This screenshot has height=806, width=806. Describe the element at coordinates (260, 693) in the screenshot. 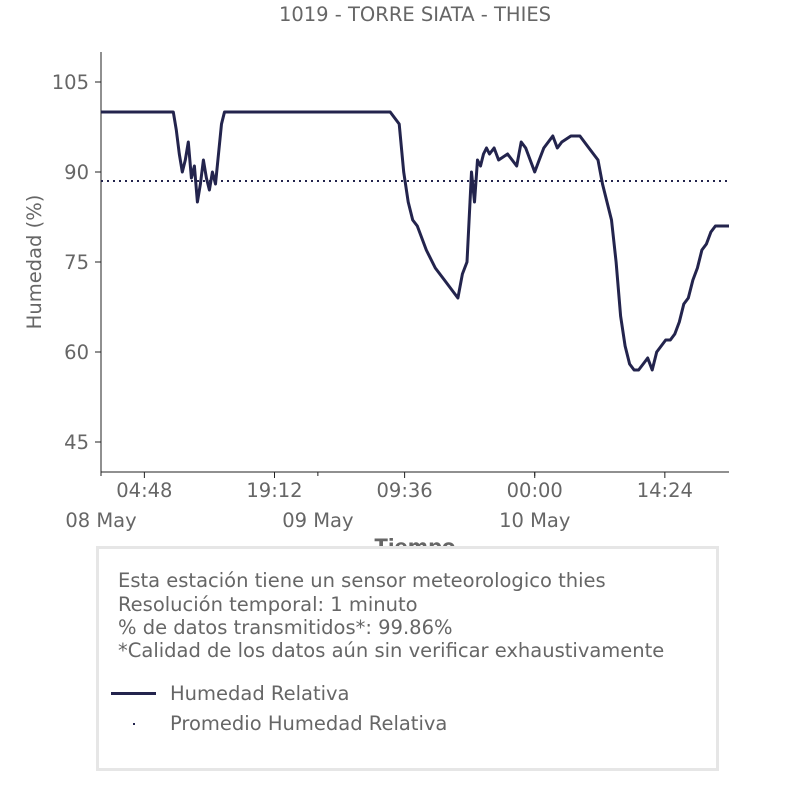

I see `legend-label-humidity: Humedad Relativa` at that location.